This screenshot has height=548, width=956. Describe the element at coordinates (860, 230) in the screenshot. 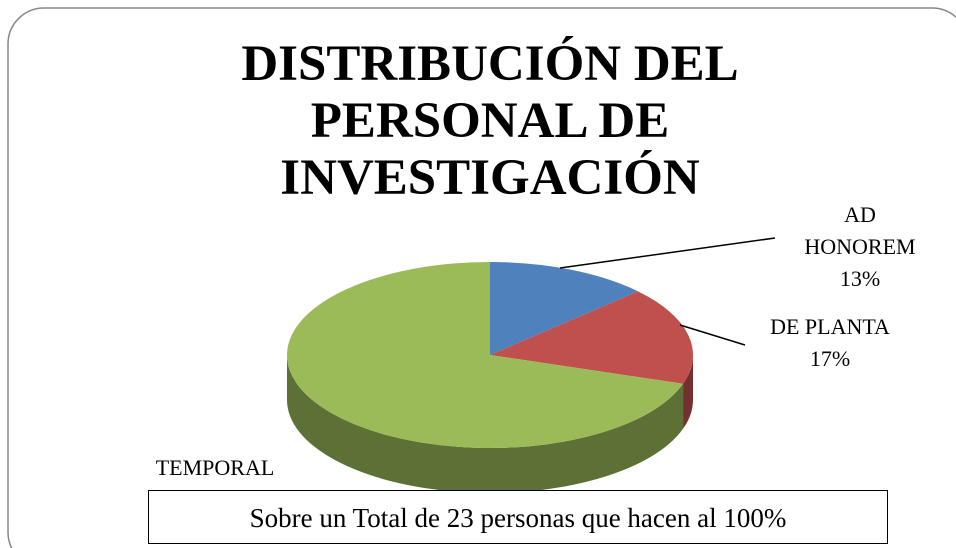

I see `slice-label: AD HONOREM` at that location.